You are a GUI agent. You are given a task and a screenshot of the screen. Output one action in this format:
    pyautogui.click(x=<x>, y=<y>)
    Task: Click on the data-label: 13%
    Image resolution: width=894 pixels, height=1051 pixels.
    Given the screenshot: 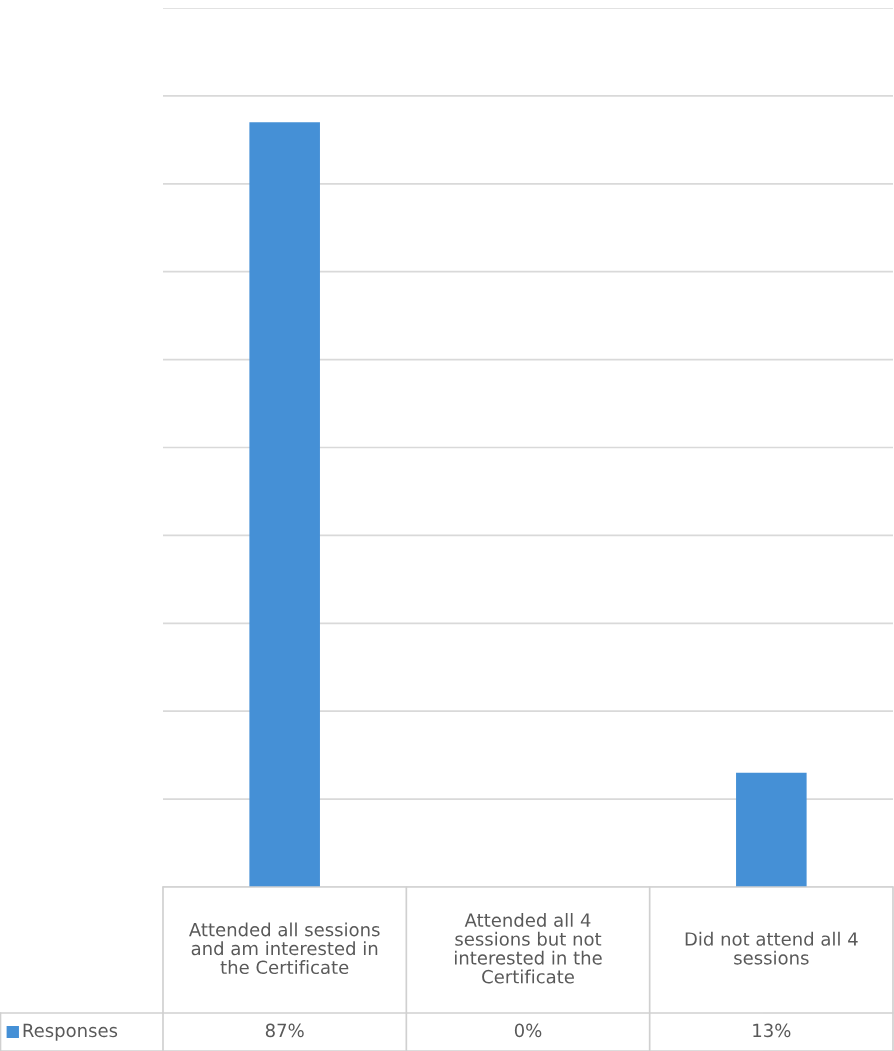 What is the action you would take?
    pyautogui.click(x=772, y=1030)
    